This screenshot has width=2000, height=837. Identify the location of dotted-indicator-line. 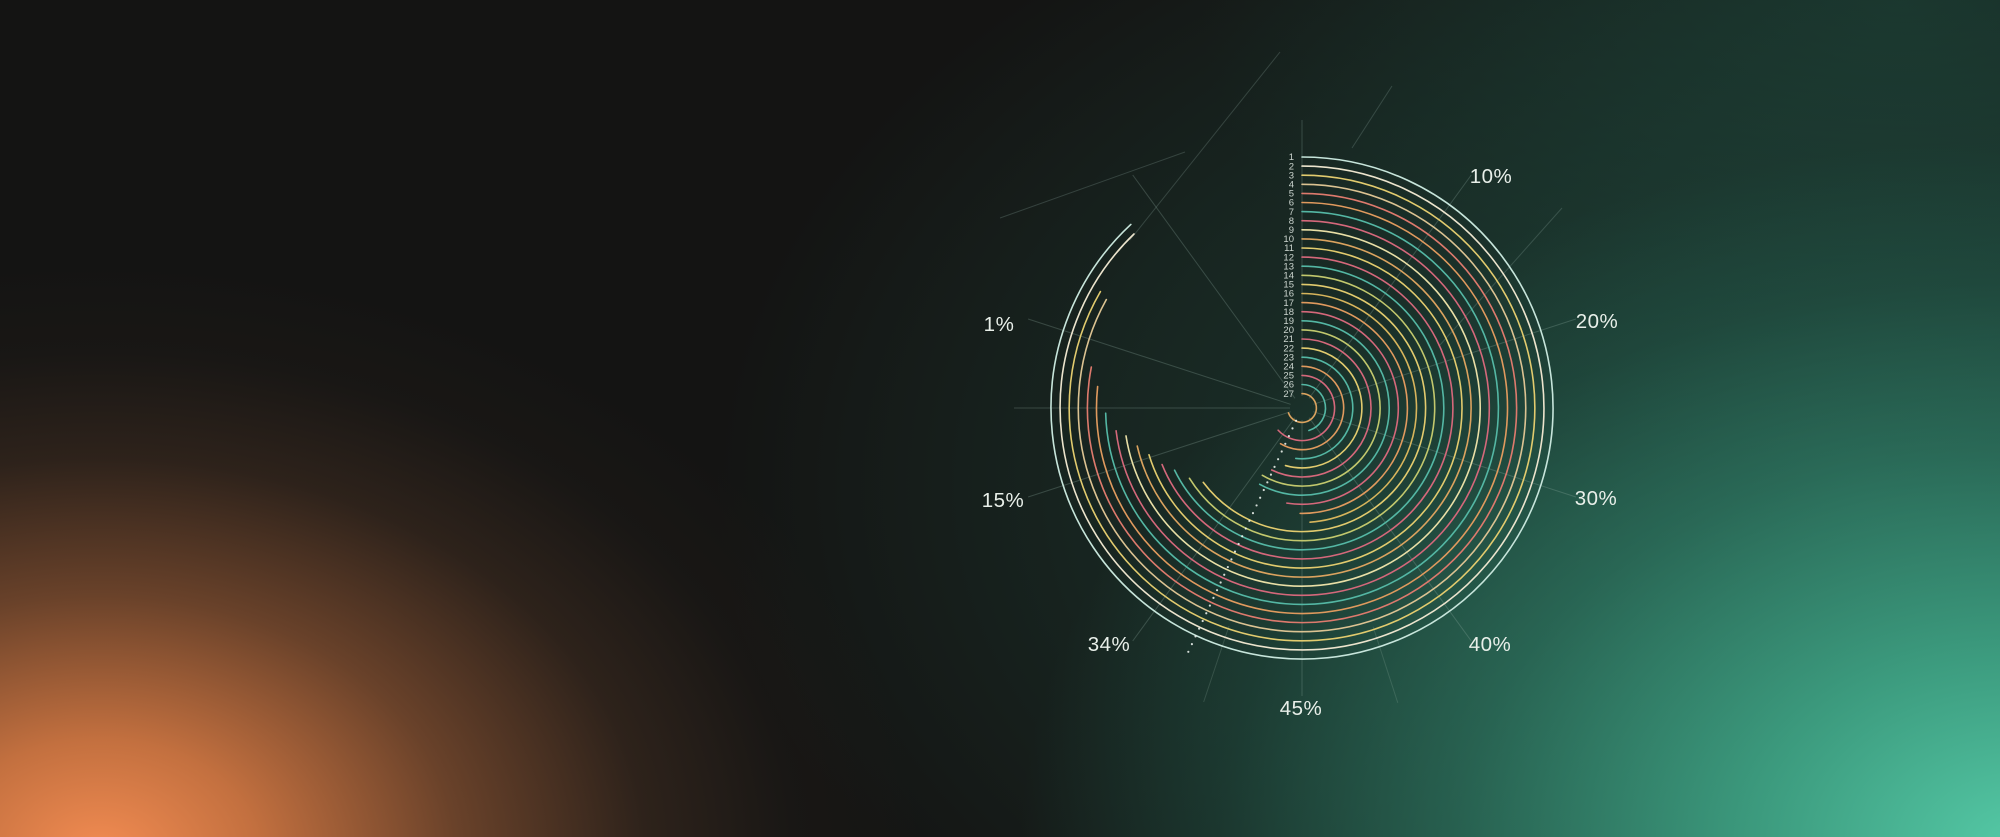
(1241, 537).